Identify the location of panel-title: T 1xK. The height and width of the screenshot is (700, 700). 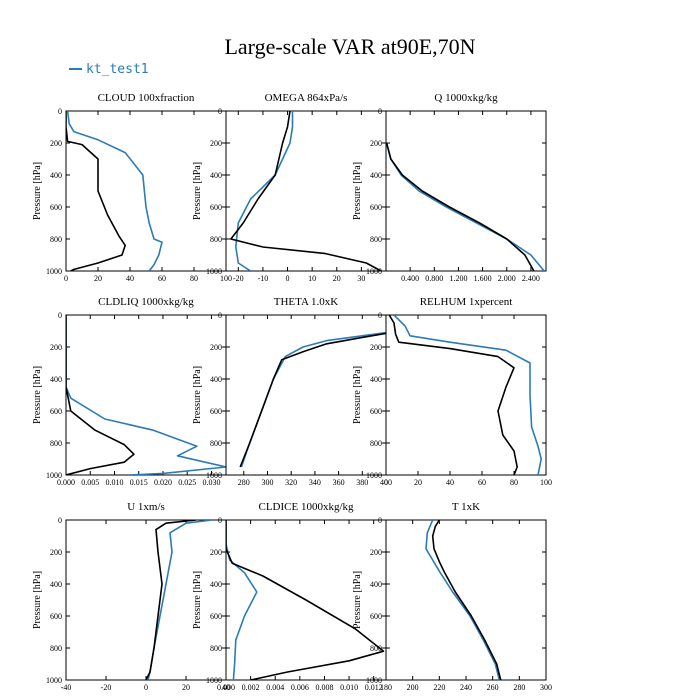
(466, 507).